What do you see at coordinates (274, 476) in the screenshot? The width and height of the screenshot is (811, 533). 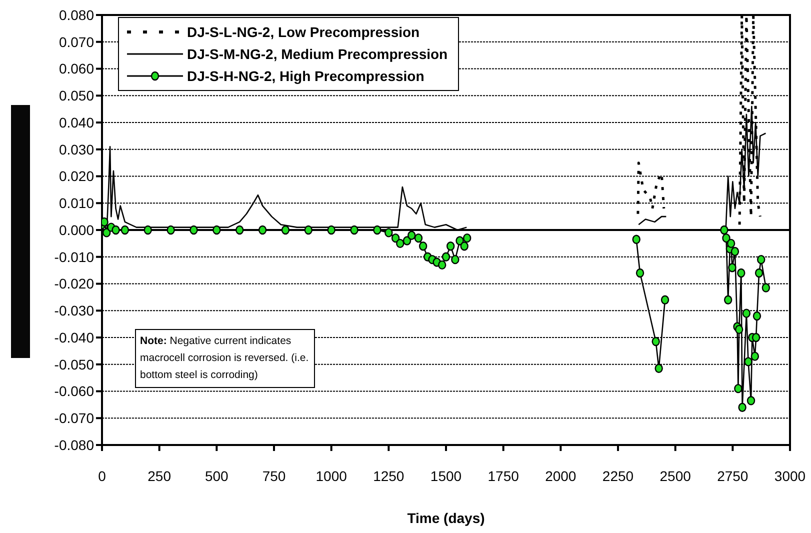 I see `x-tick-label: 750` at bounding box center [274, 476].